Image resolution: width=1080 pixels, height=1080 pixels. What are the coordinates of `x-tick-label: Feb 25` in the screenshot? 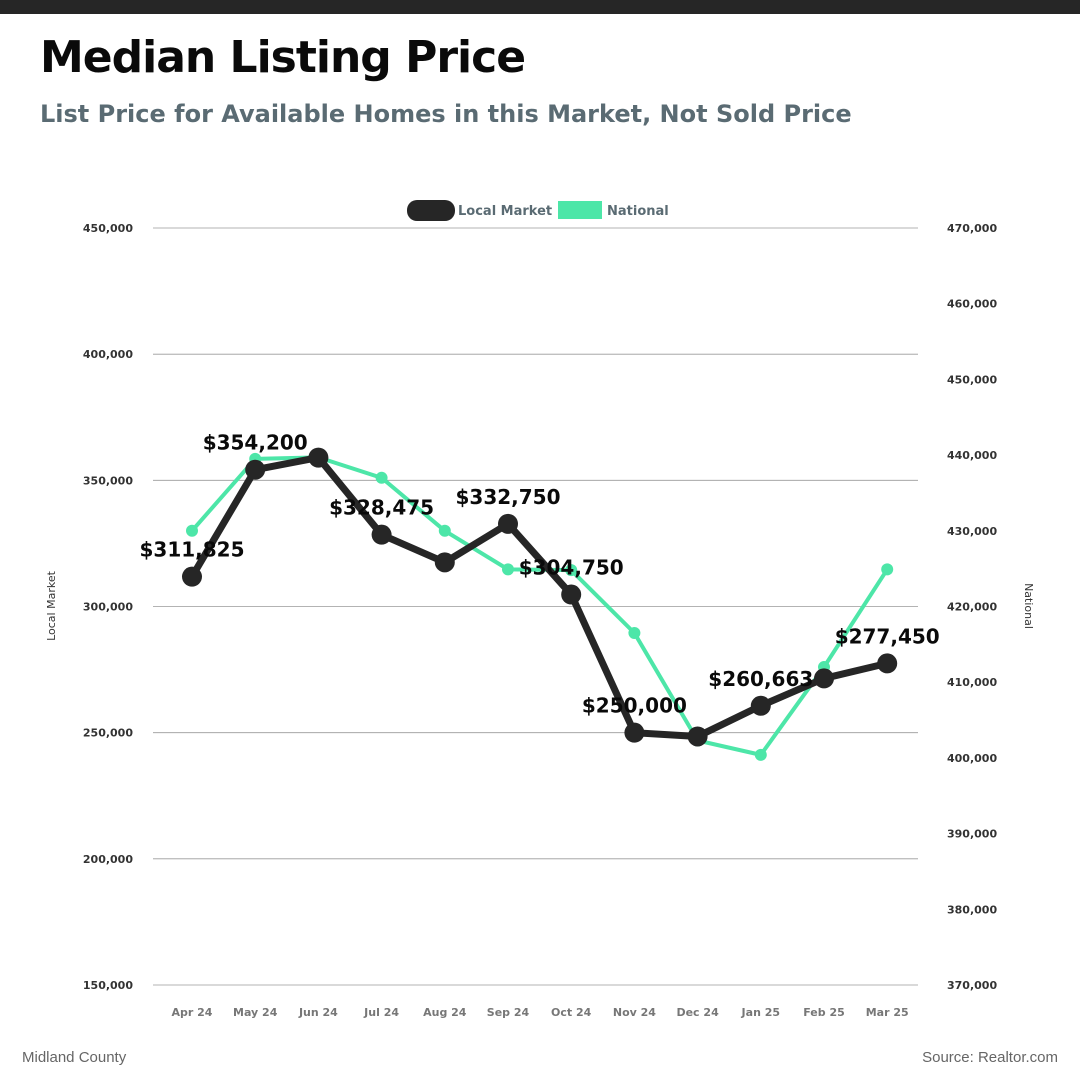 It's located at (824, 1012).